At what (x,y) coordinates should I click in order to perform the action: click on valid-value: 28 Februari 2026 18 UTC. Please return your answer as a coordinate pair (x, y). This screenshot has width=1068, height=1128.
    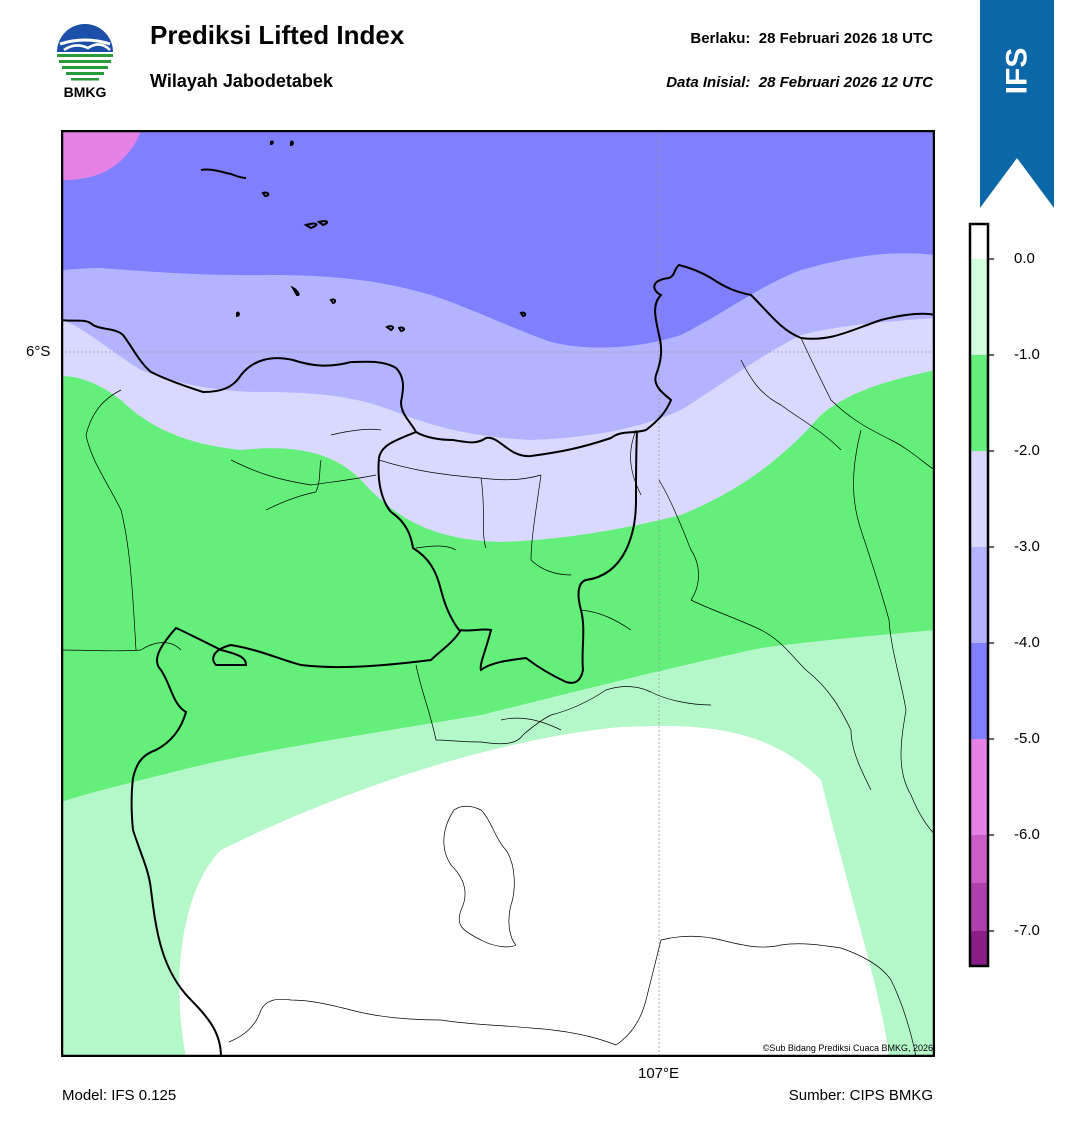
    Looking at the image, I should click on (845, 38).